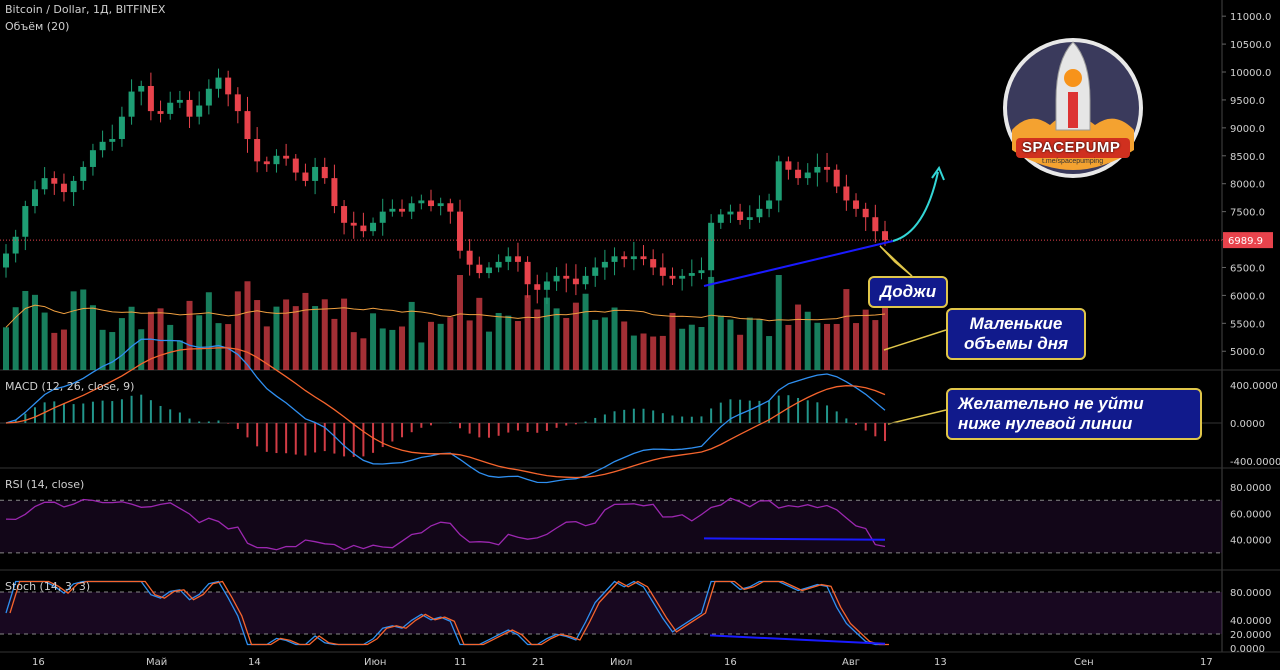 This screenshot has width=1280, height=670. I want to click on volume-callout: Маленькие объемы дня, so click(1016, 334).